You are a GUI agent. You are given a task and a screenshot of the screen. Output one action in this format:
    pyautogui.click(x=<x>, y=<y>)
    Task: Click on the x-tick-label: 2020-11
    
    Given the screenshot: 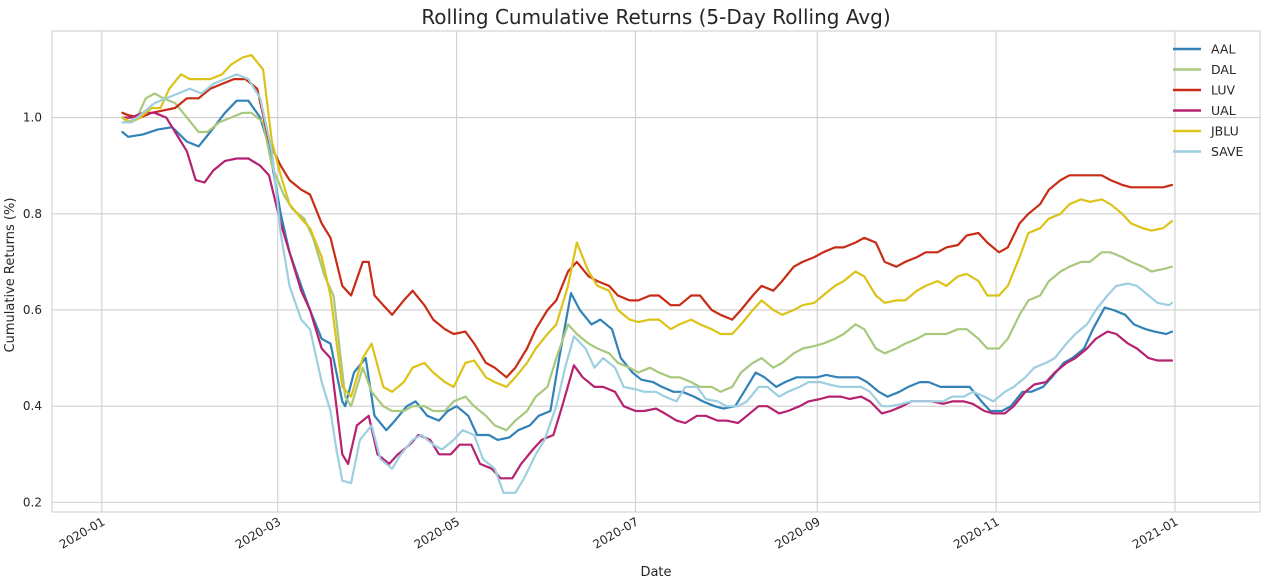 What is the action you would take?
    pyautogui.click(x=976, y=532)
    